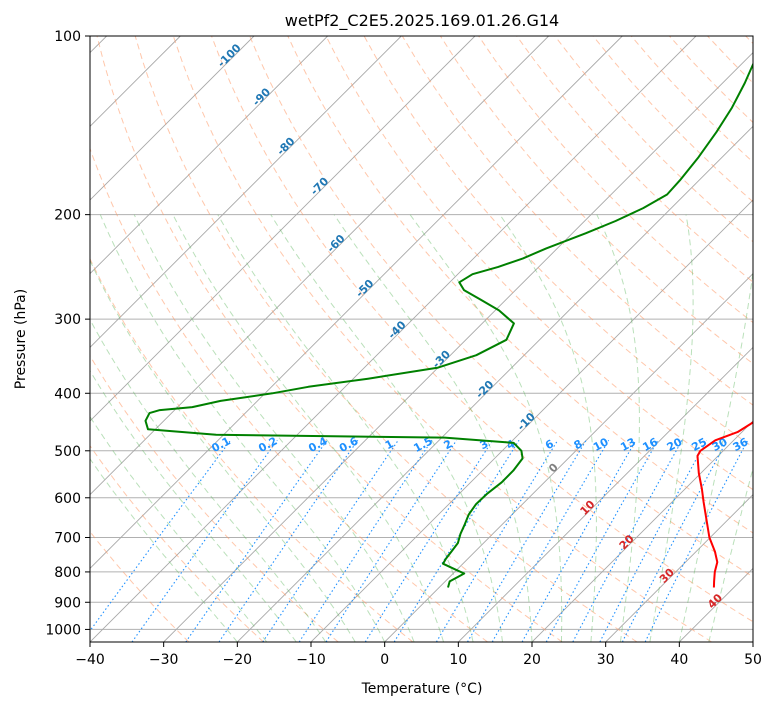 This screenshot has width=775, height=708. I want to click on y-tick-label: 200, so click(67, 216).